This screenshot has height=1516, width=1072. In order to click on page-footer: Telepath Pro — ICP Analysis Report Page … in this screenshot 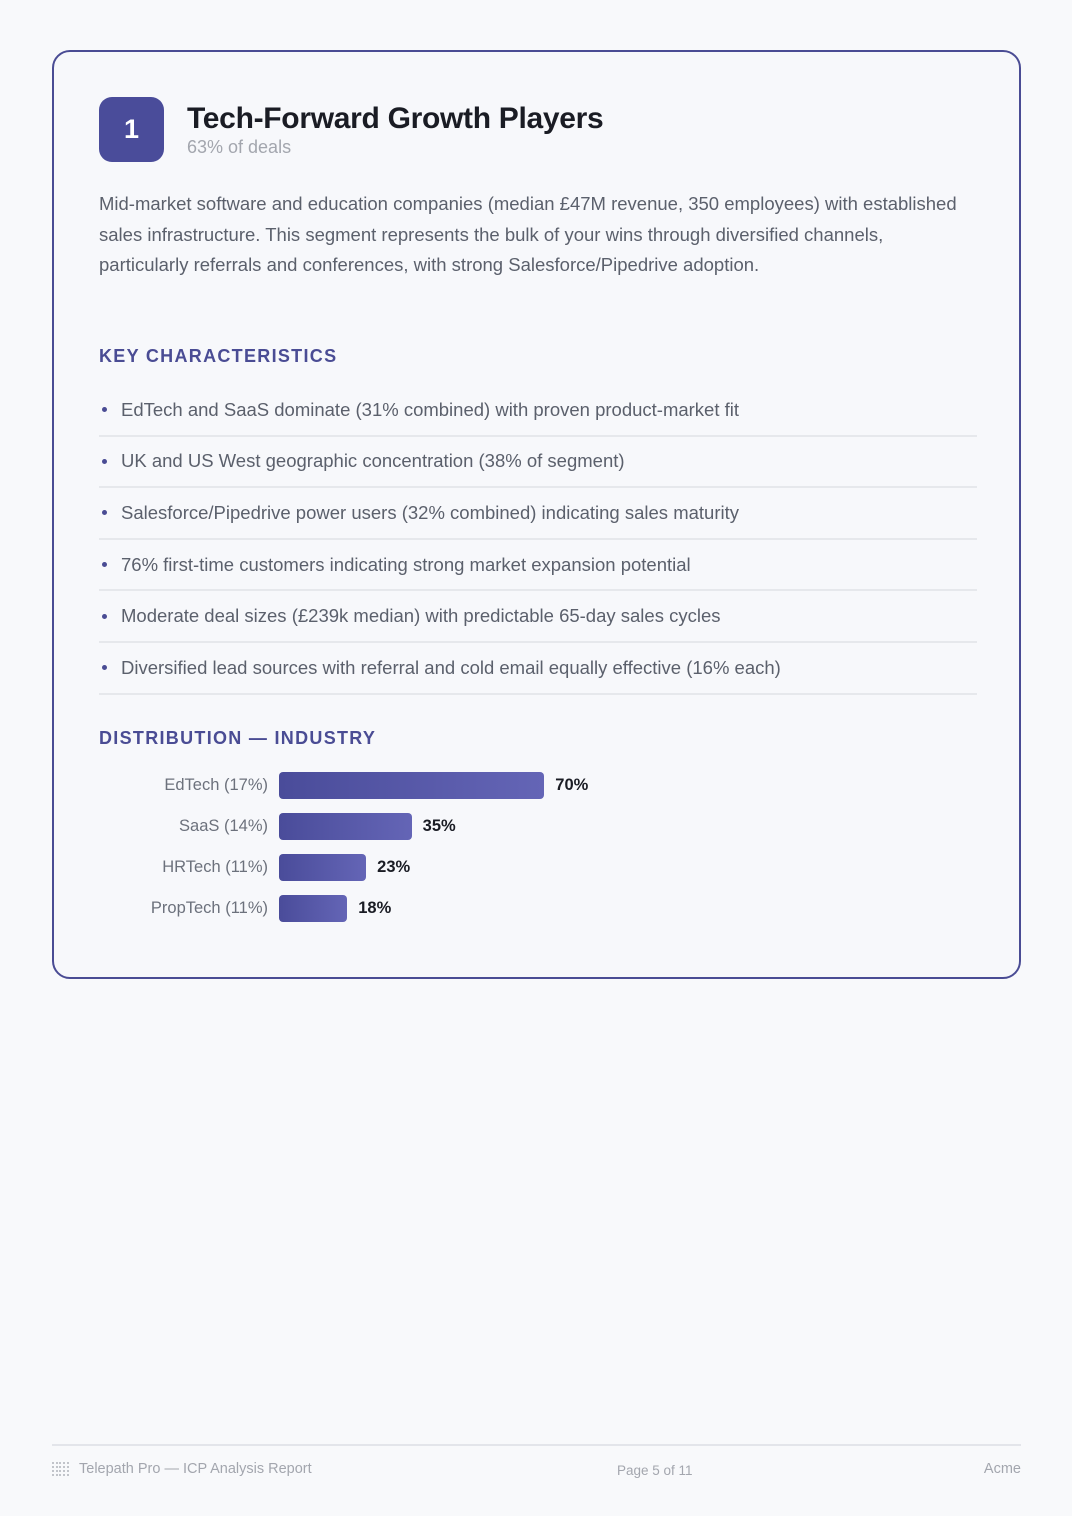, I will do `click(536, 1472)`.